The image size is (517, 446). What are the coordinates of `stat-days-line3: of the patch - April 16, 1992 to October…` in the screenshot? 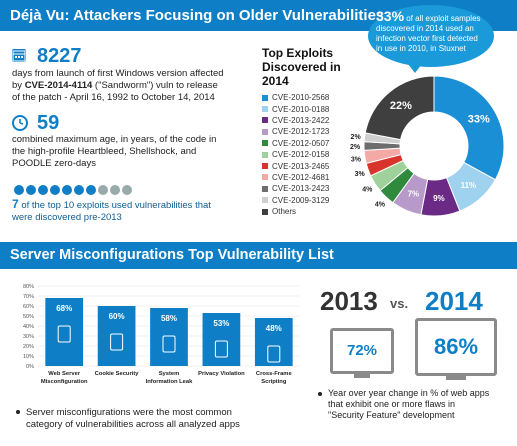 It's located at (113, 97).